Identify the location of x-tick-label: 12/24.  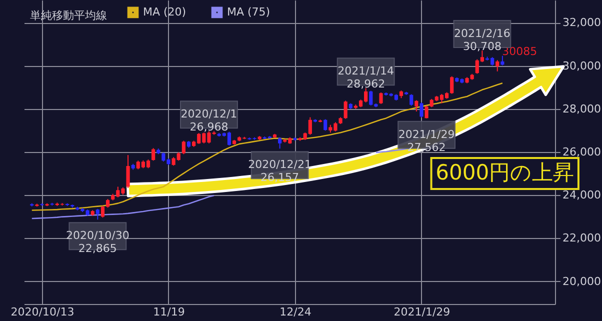
(296, 312).